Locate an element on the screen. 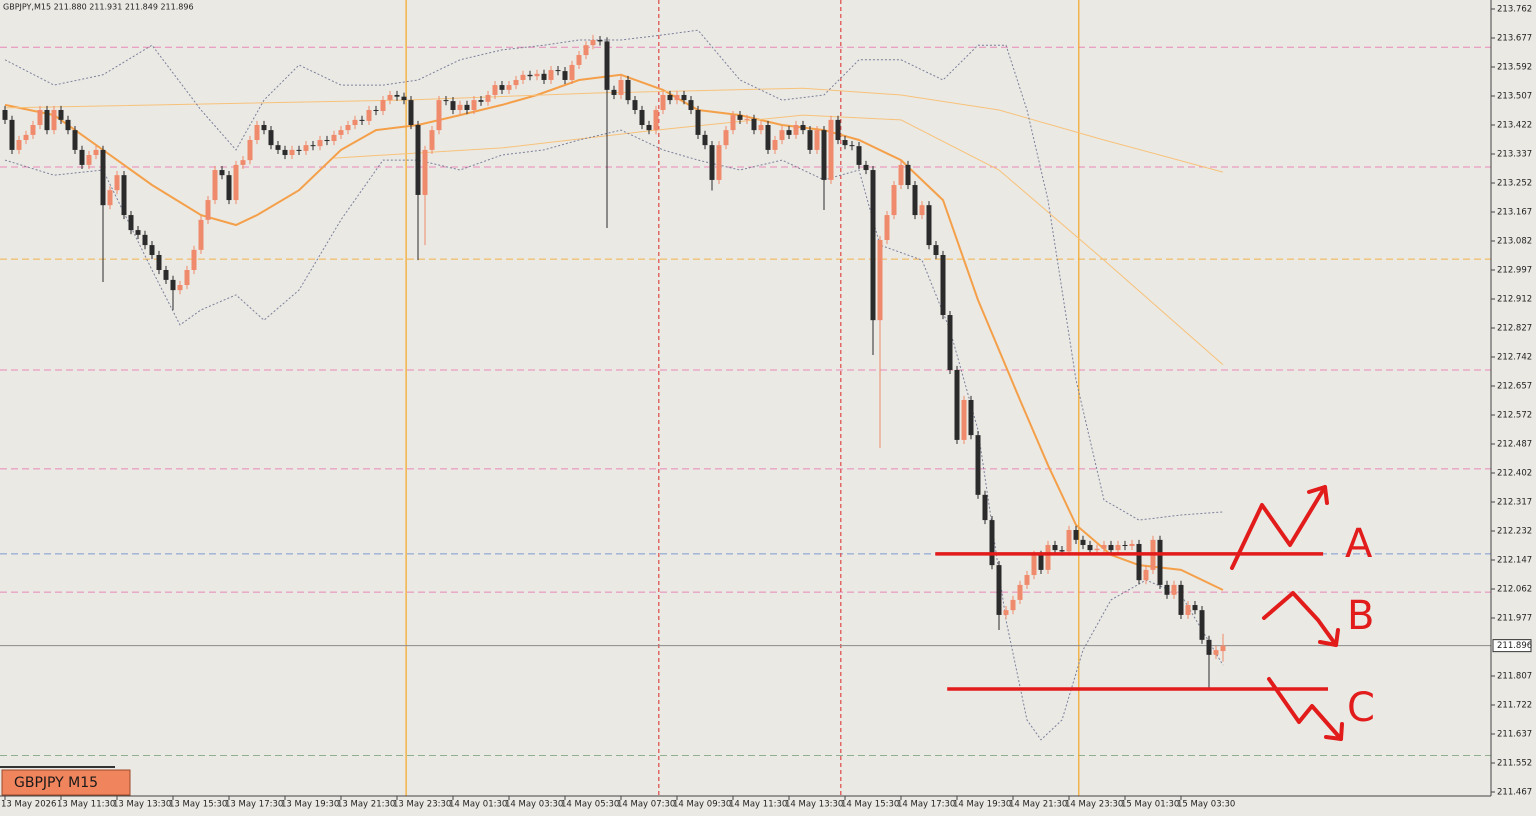 The height and width of the screenshot is (816, 1536). arrow-a-head is located at coordinates (1318, 495).